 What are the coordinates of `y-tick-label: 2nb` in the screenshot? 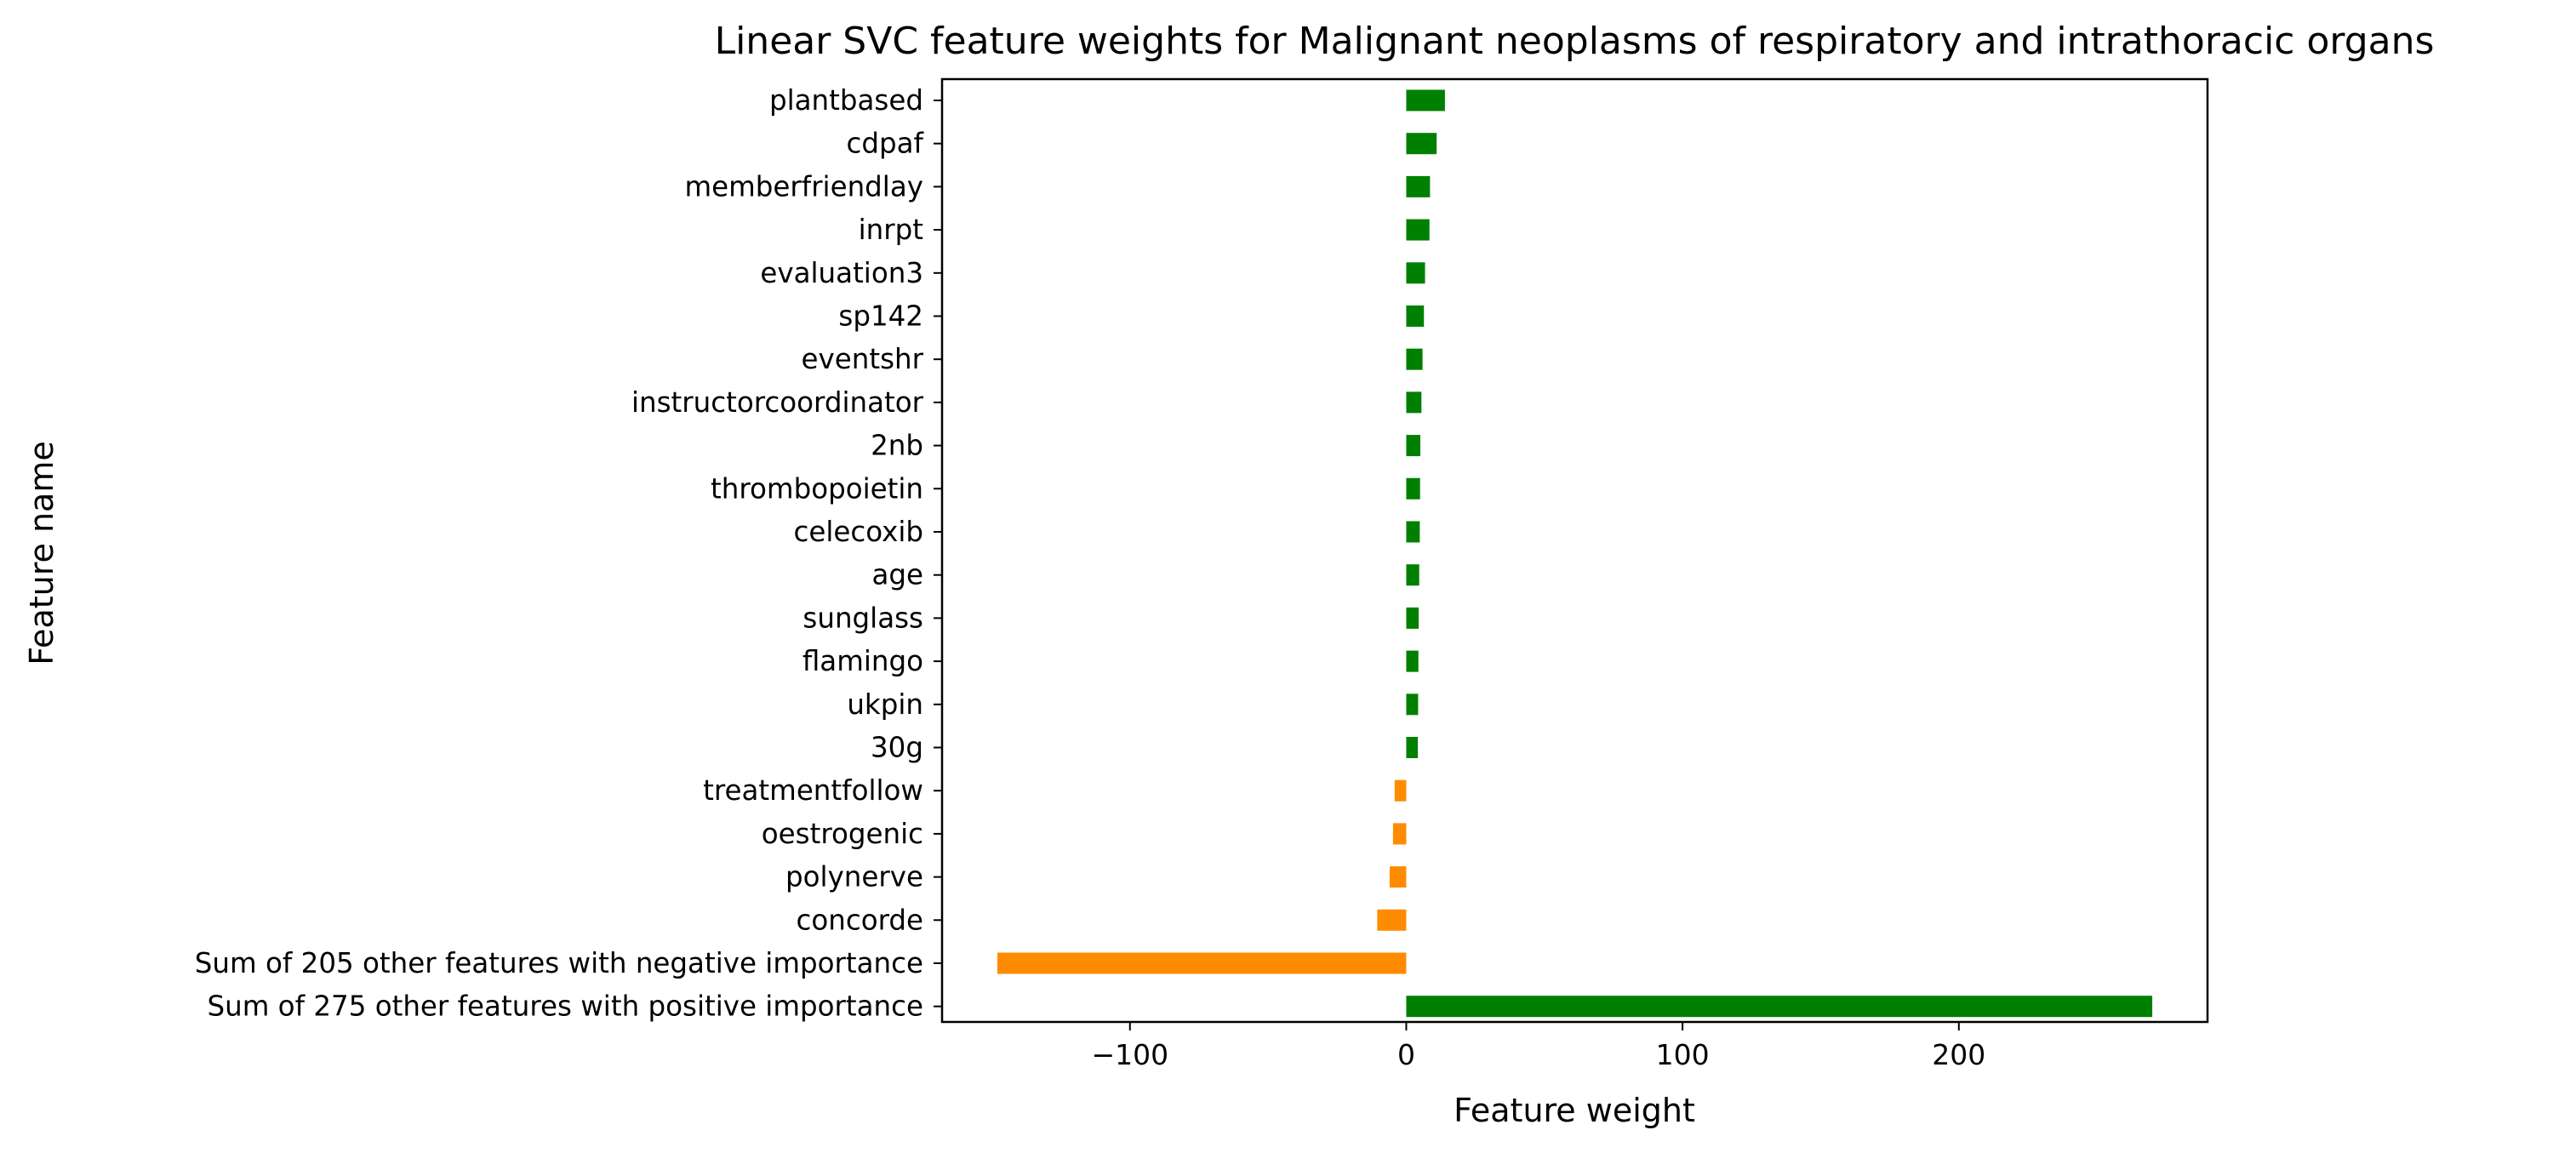 It's located at (897, 446).